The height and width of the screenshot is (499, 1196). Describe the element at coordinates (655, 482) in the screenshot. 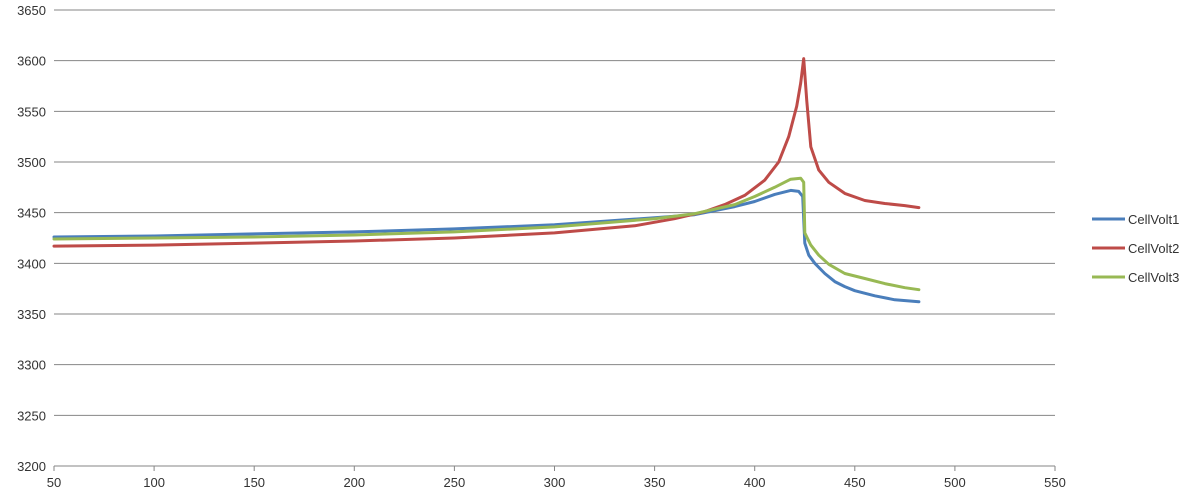

I see `x-tick-label: 350` at that location.